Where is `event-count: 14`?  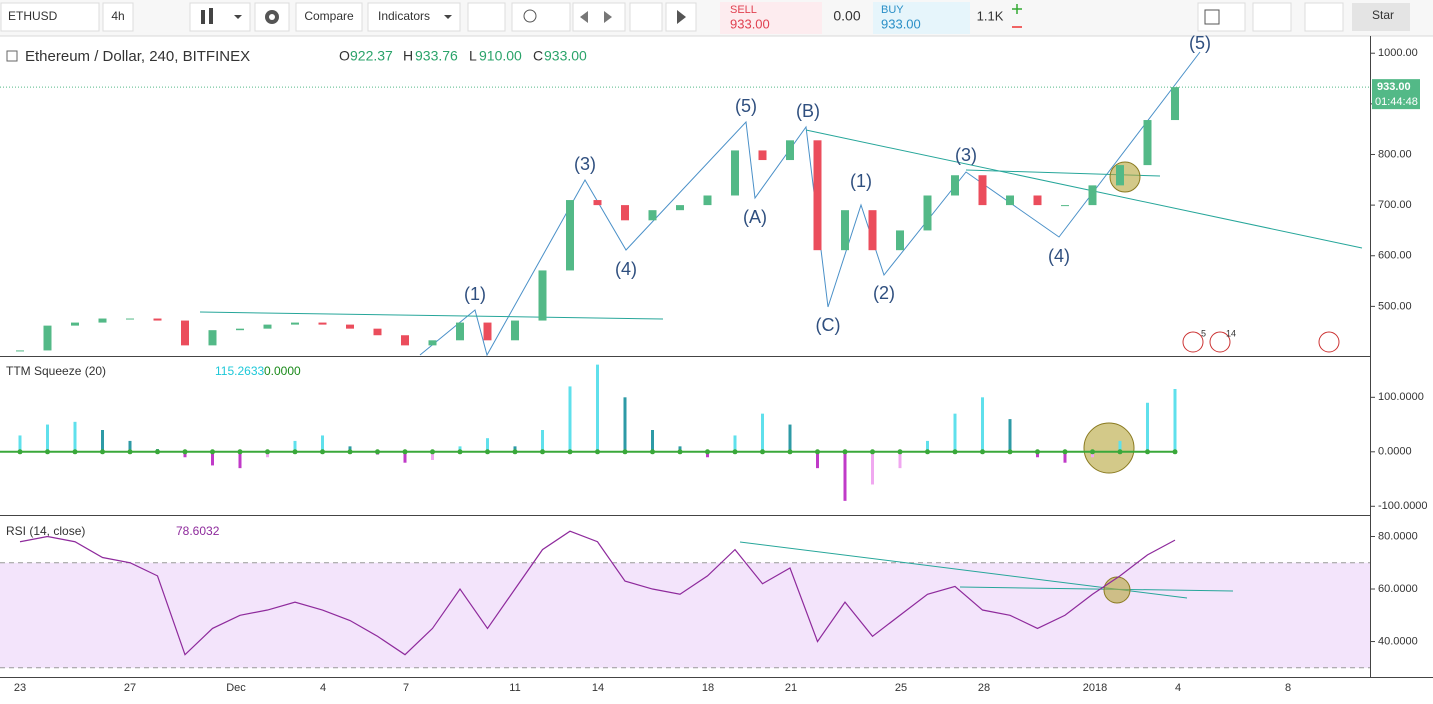
event-count: 14 is located at coordinates (1231, 333).